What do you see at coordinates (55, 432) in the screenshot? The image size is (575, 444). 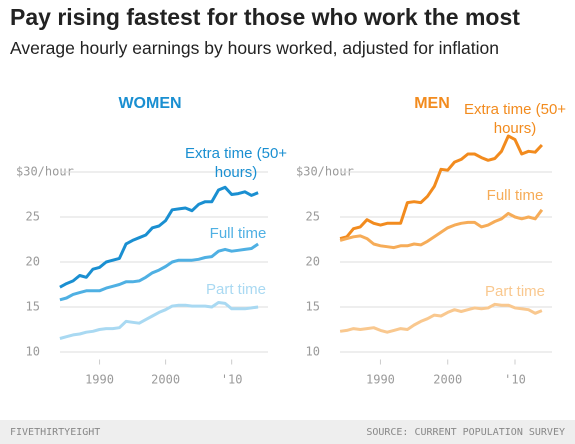 I see `footer-brand: FIVETHIRTYEIGHT` at bounding box center [55, 432].